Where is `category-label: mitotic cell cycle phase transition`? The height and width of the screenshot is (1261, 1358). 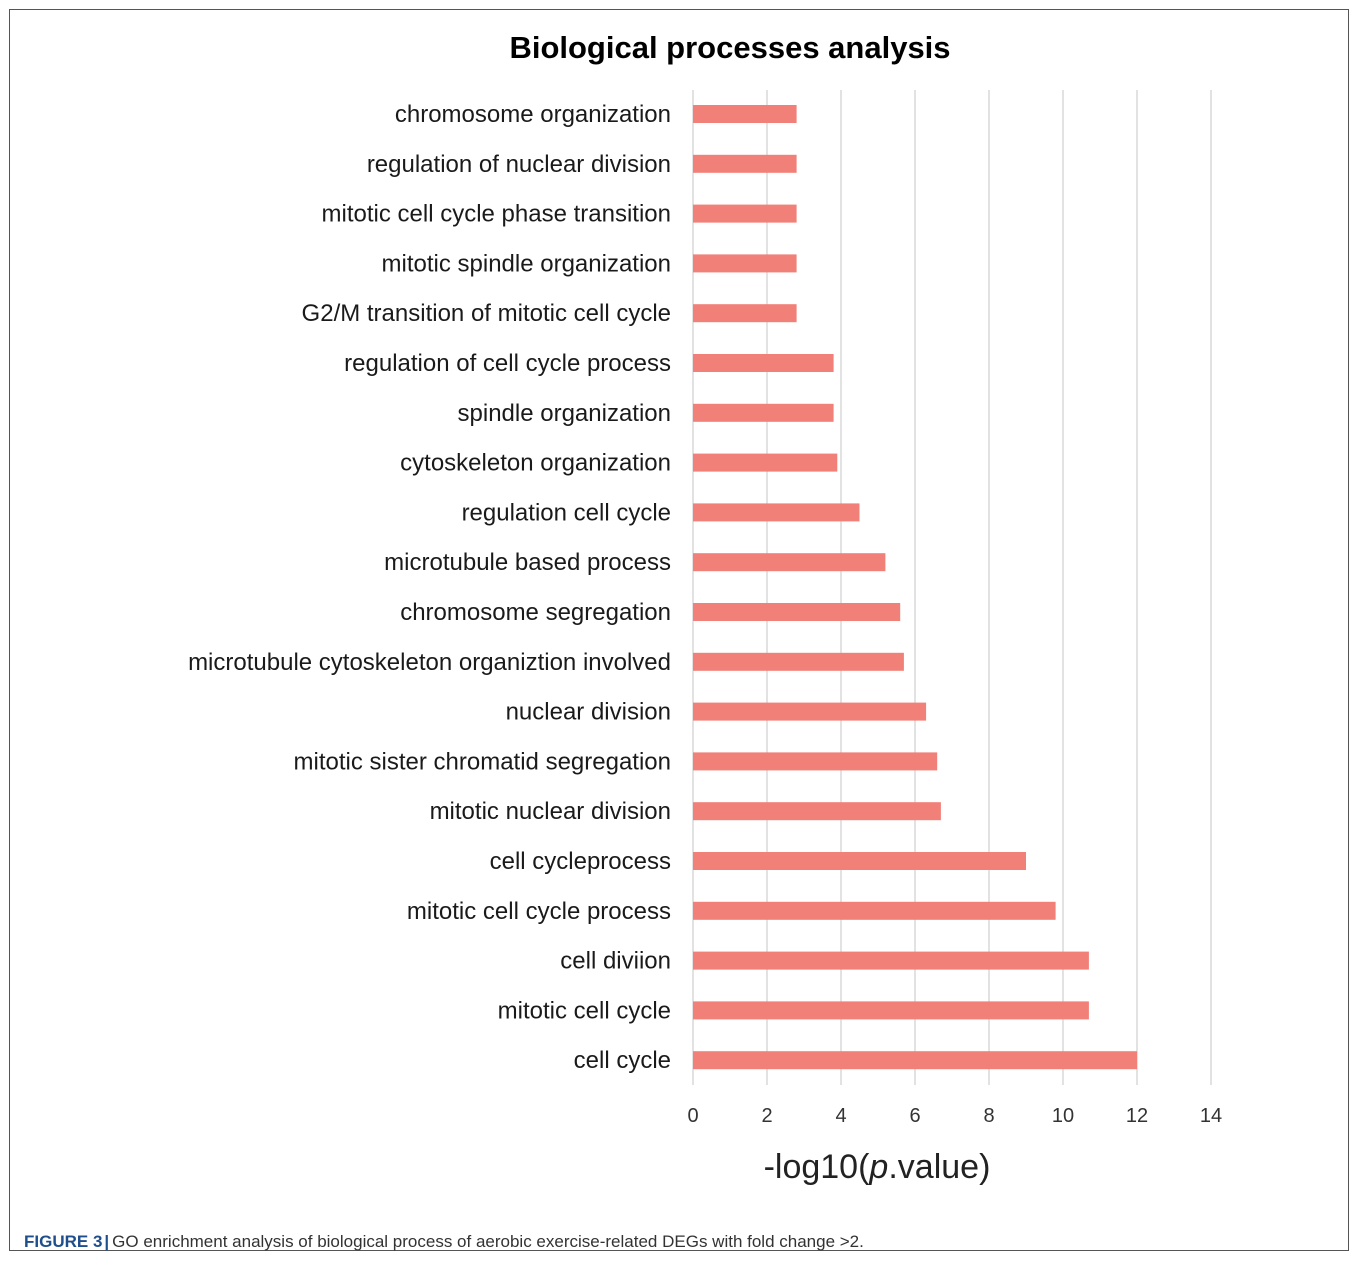
category-label: mitotic cell cycle phase transition is located at coordinates (496, 214).